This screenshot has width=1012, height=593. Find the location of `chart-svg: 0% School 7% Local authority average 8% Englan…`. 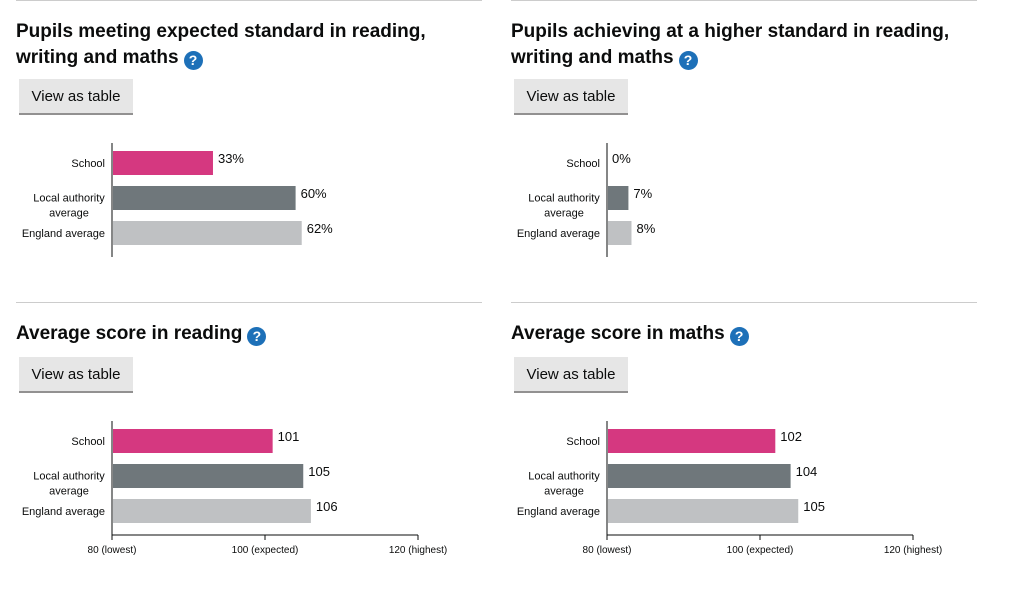

chart-svg: 0% School 7% Local authority average 8% Englan… is located at coordinates (586, 200).